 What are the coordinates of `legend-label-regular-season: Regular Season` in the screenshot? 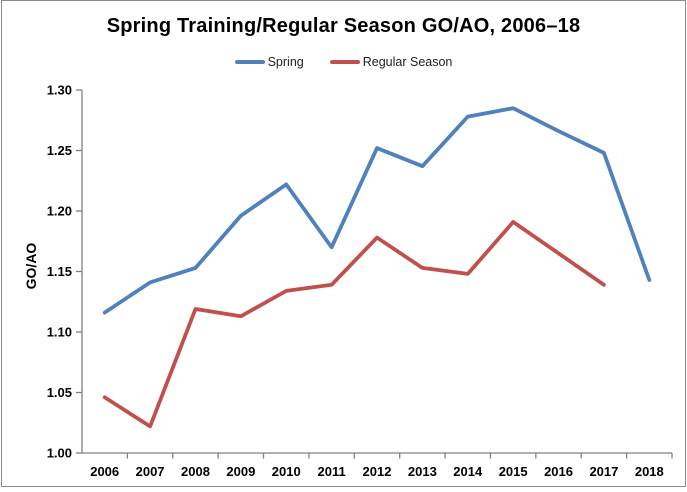 It's located at (407, 62).